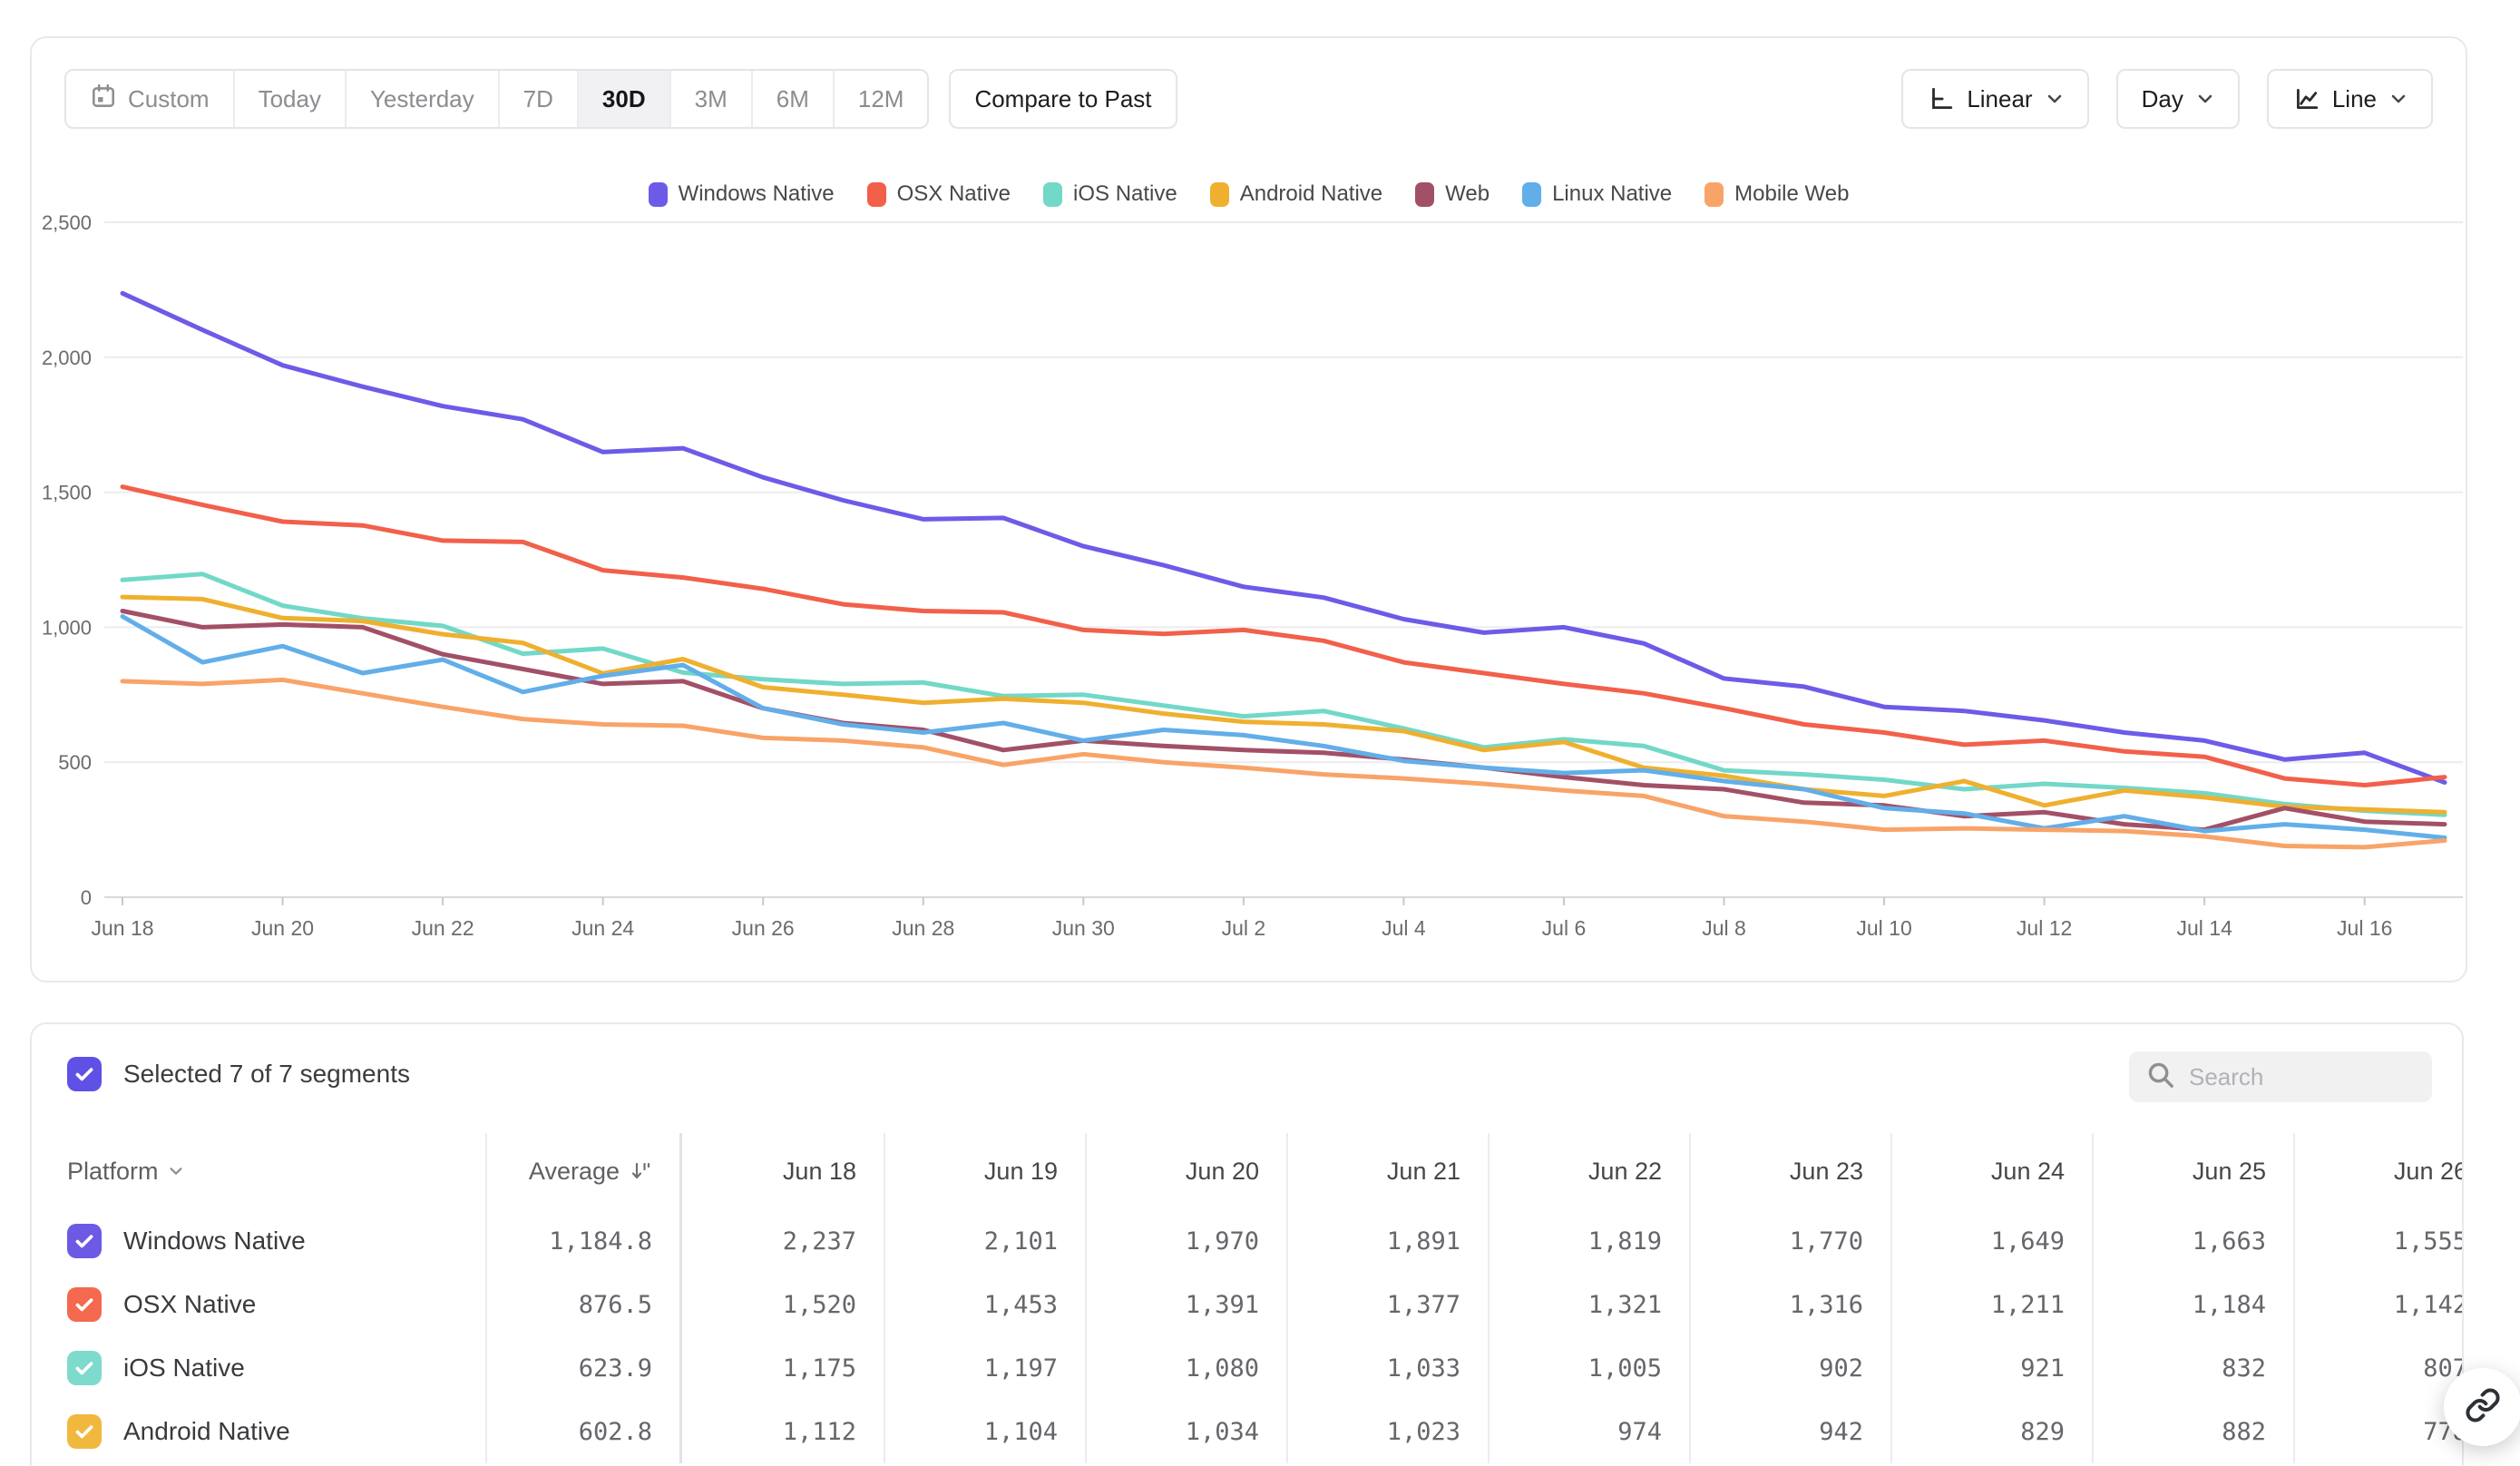 The image size is (2520, 1466). Describe the element at coordinates (1295, 194) in the screenshot. I see `legend-item-android-native: Android Native` at that location.